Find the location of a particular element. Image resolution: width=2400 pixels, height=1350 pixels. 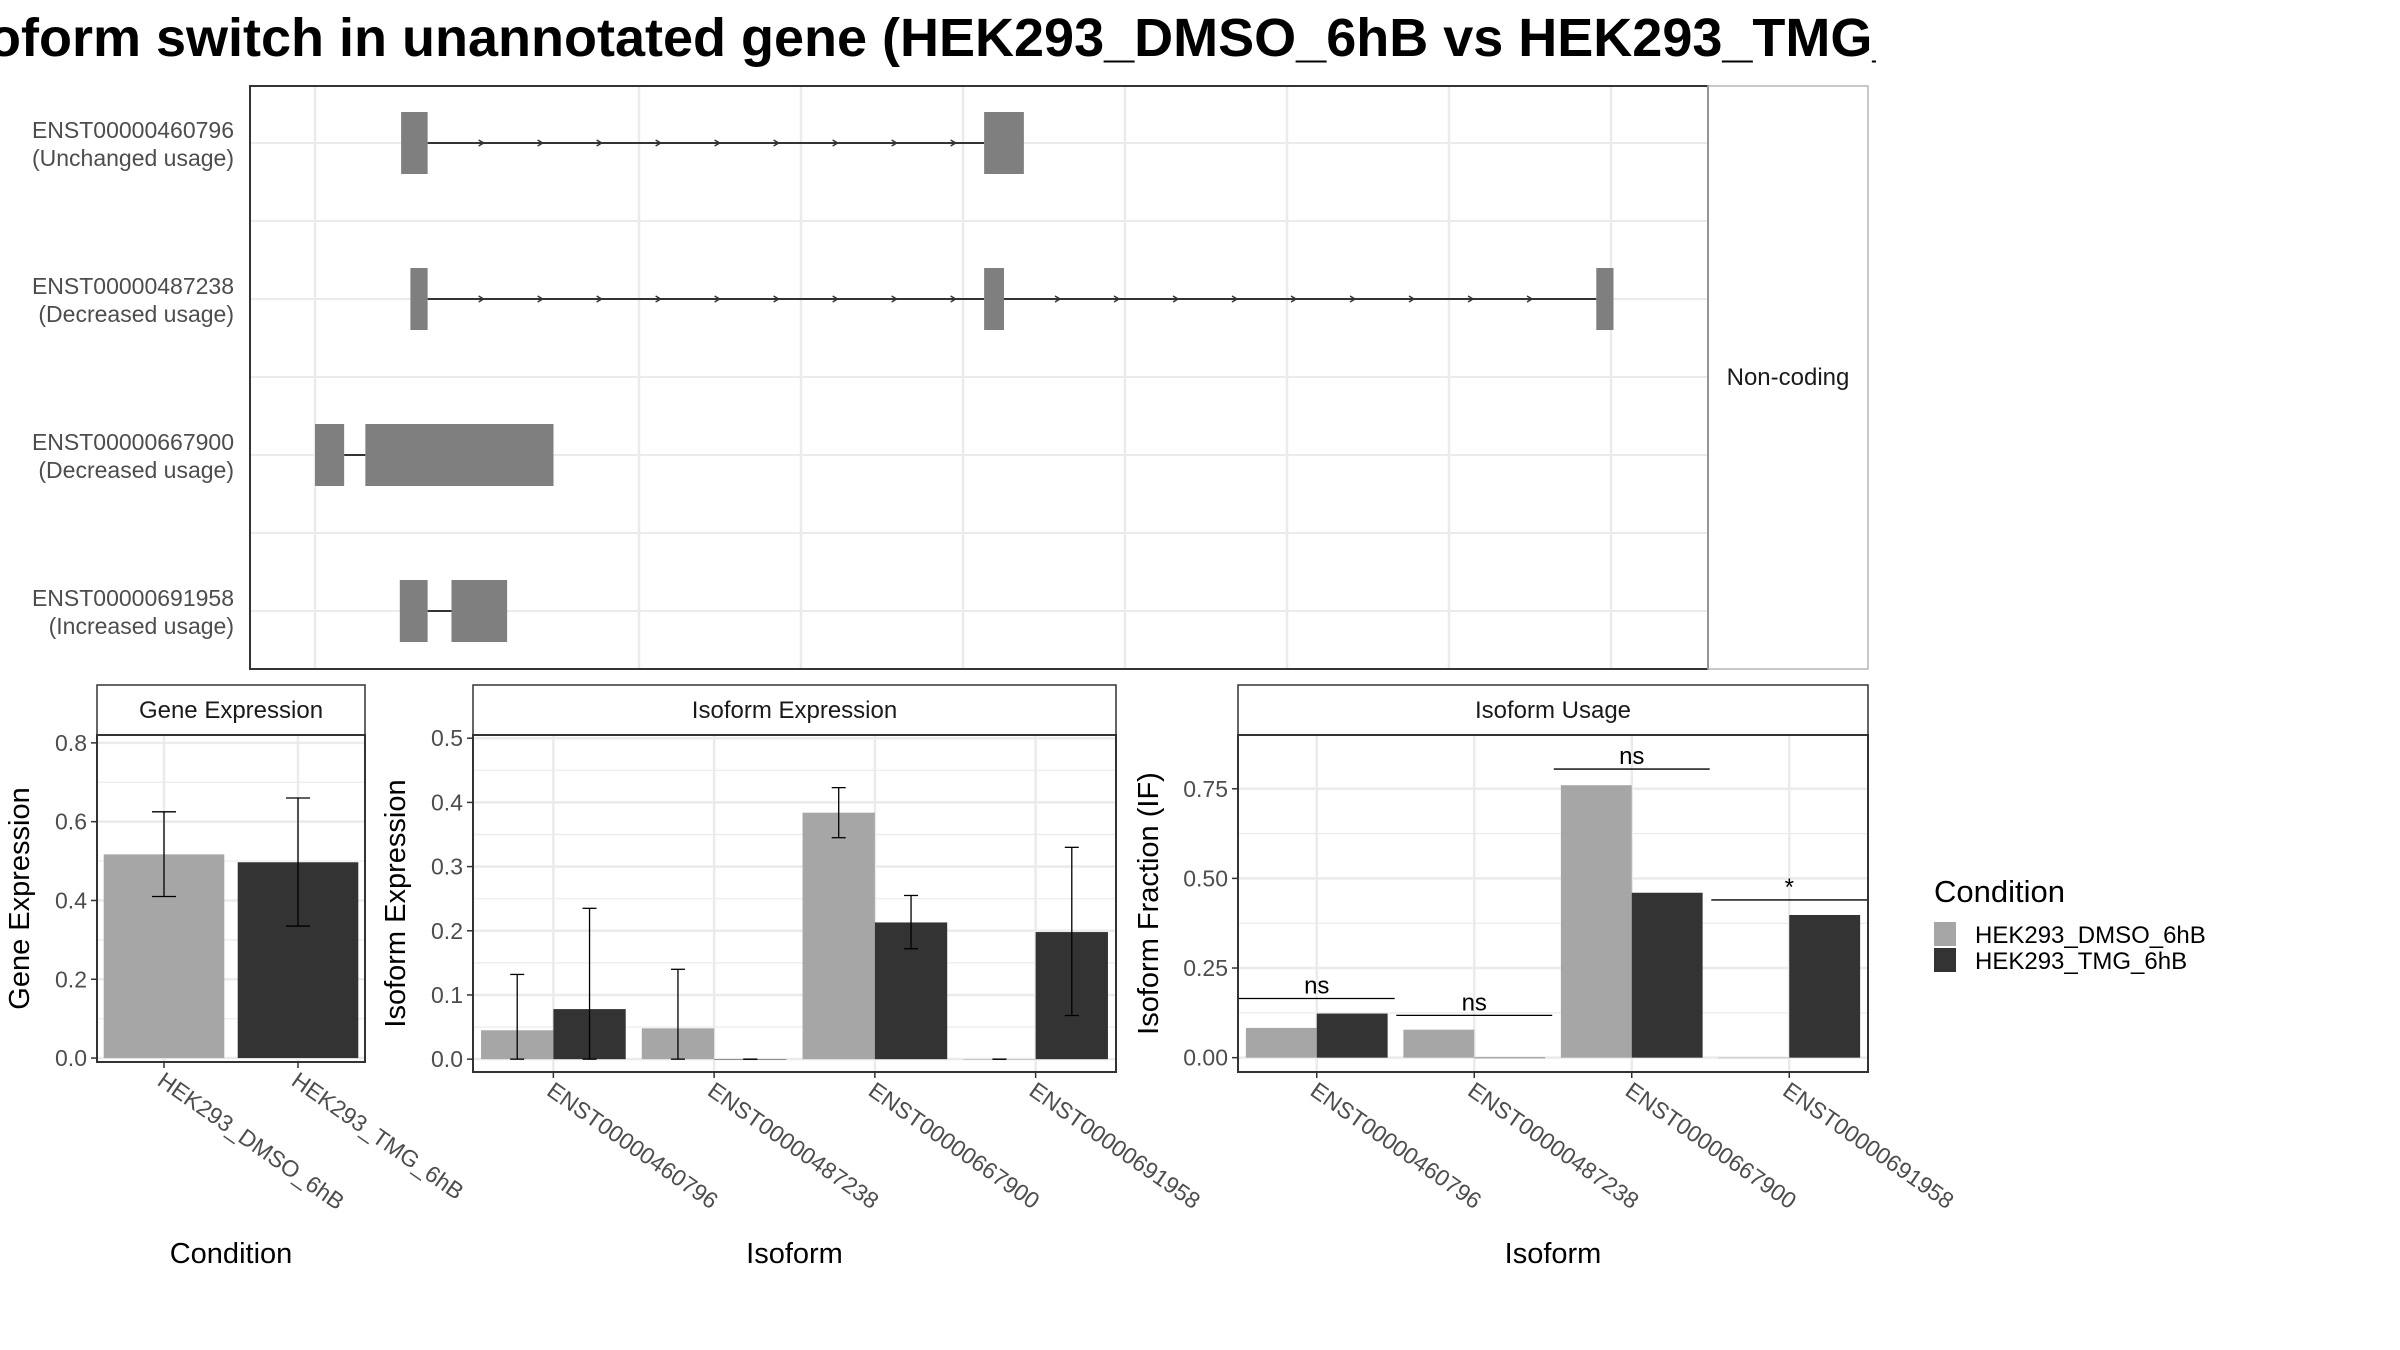

transcript-id-label: ENST00000667900 is located at coordinates (133, 442).